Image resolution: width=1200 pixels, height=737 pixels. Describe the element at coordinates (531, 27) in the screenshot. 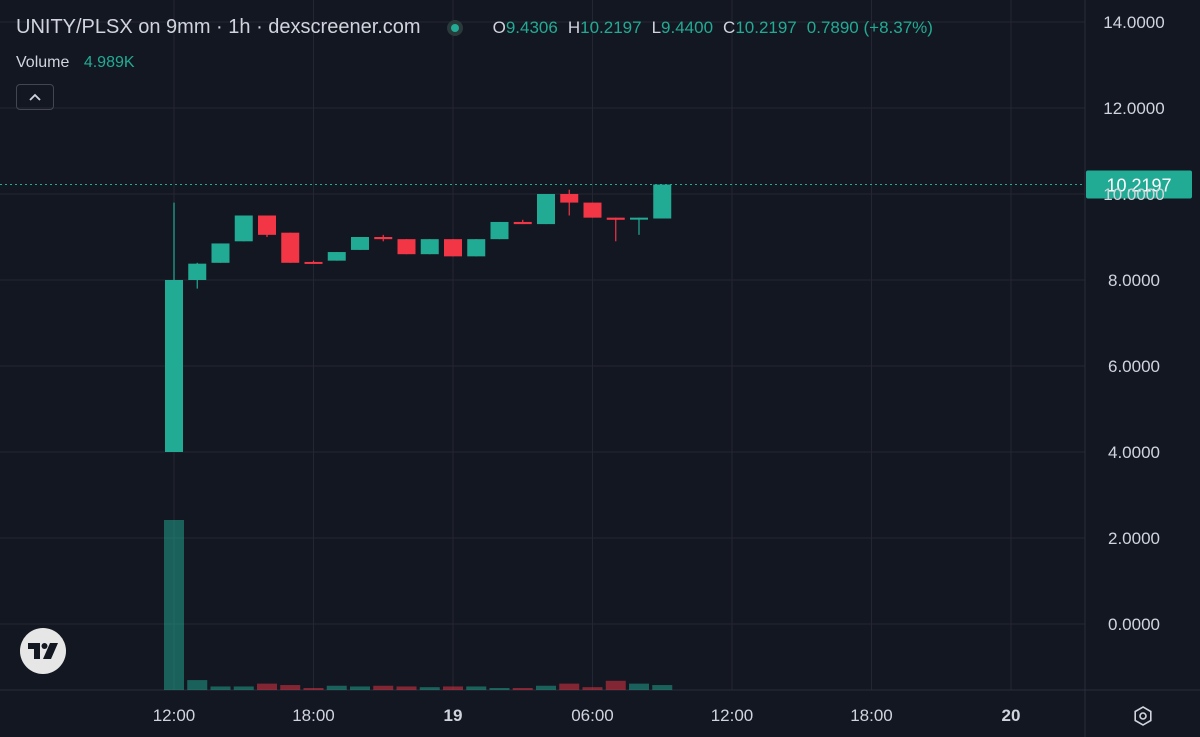

I see `open-value: 9.4306` at that location.